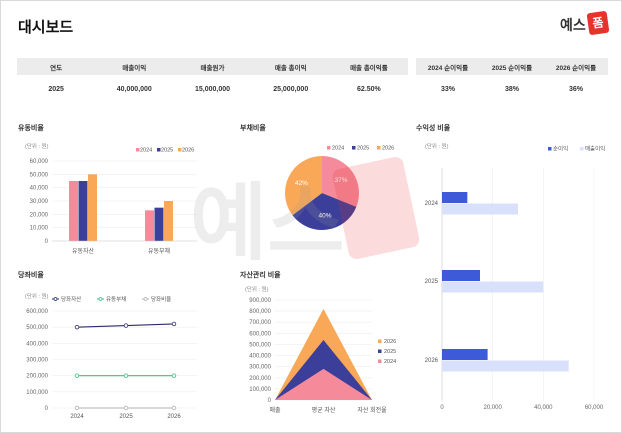  I want to click on asset-chart-title: 자산관리 비율, so click(260, 275).